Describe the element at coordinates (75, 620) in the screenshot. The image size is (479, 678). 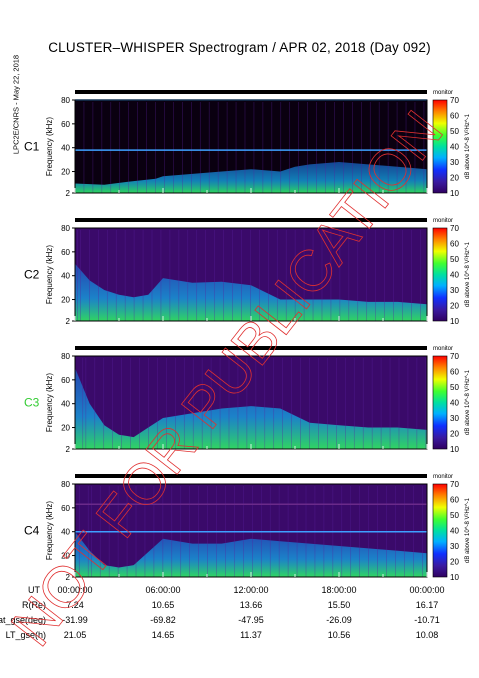
I see `ephemeris-value: -31.99` at that location.